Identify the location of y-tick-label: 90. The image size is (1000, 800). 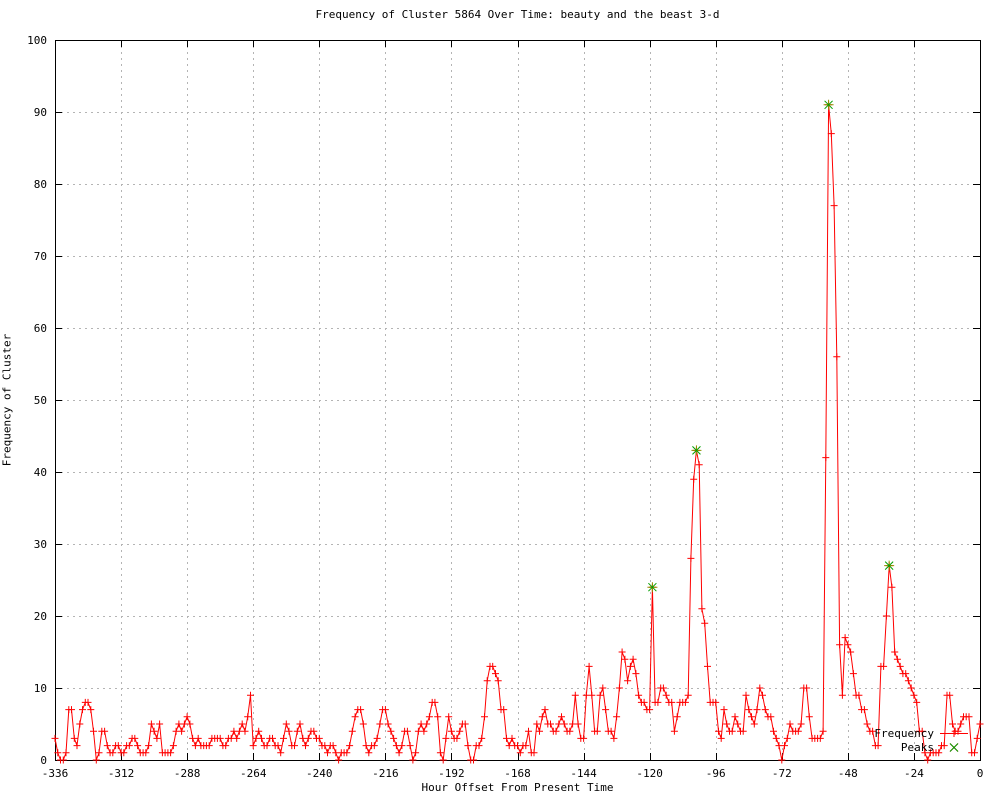
(40, 112).